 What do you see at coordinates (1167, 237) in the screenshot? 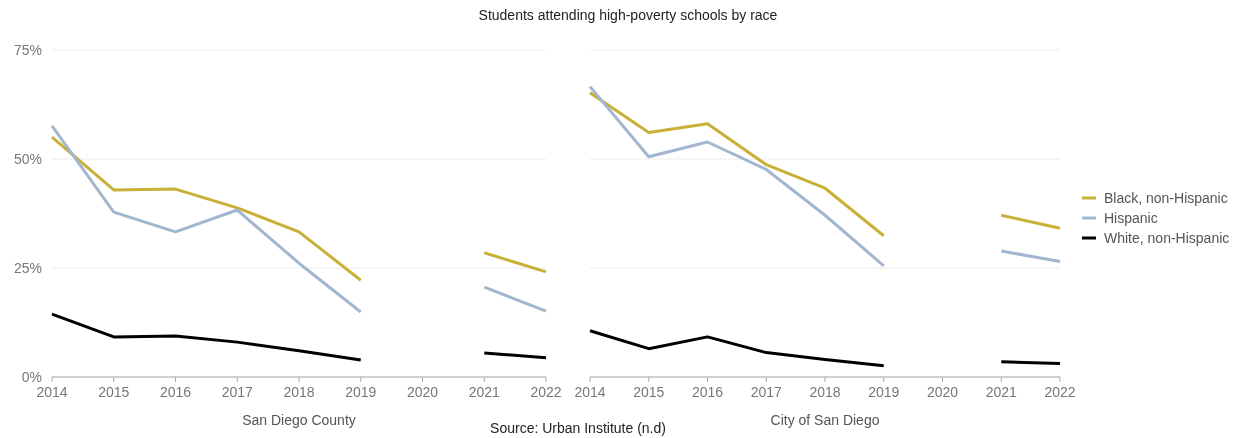
I see `legend-label: White, non-Hispanic` at bounding box center [1167, 237].